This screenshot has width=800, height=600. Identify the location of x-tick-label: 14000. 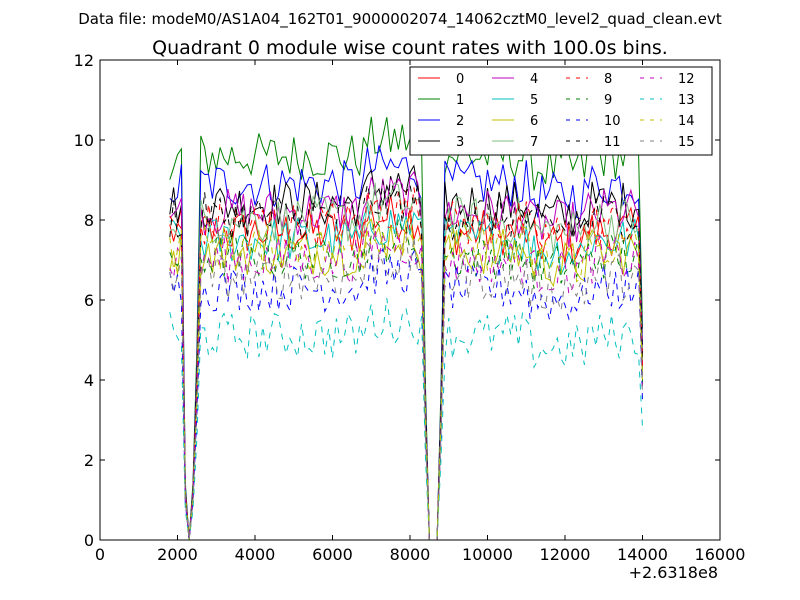
(642, 554).